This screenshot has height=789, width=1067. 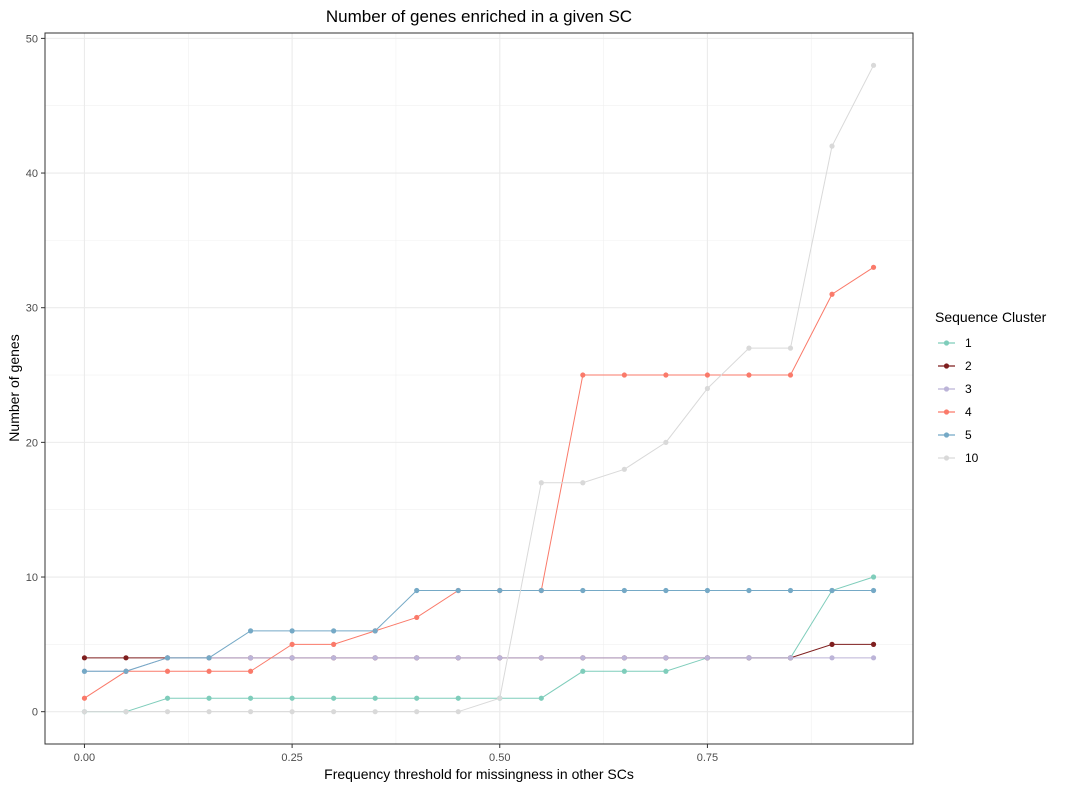 What do you see at coordinates (291, 758) in the screenshot?
I see `x-tick-label: 0.25` at bounding box center [291, 758].